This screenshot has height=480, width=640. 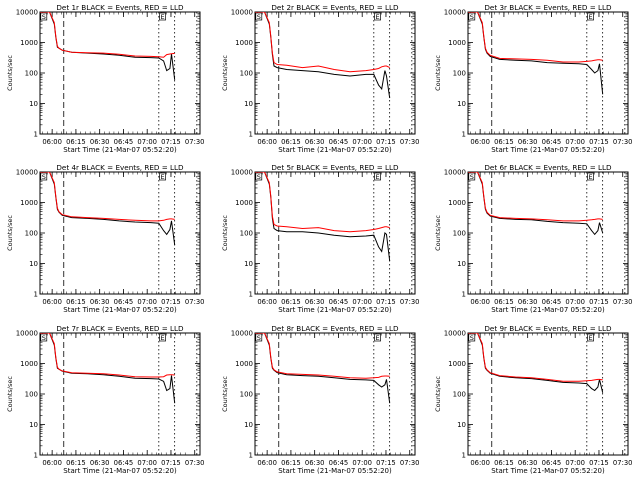 I want to click on panel-title: Det 3r BLACK = Events, RED = LLD, so click(x=548, y=7).